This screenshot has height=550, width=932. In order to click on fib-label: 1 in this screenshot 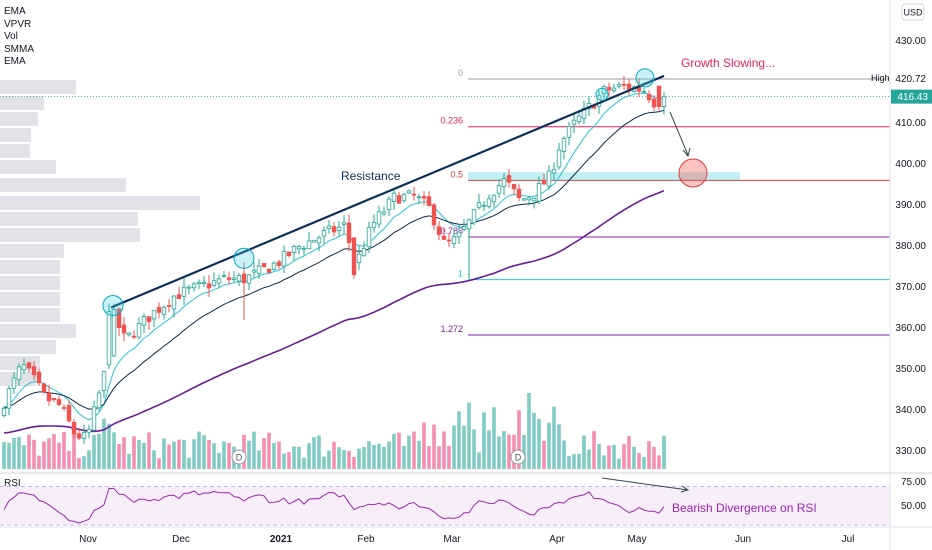, I will do `click(460, 274)`.